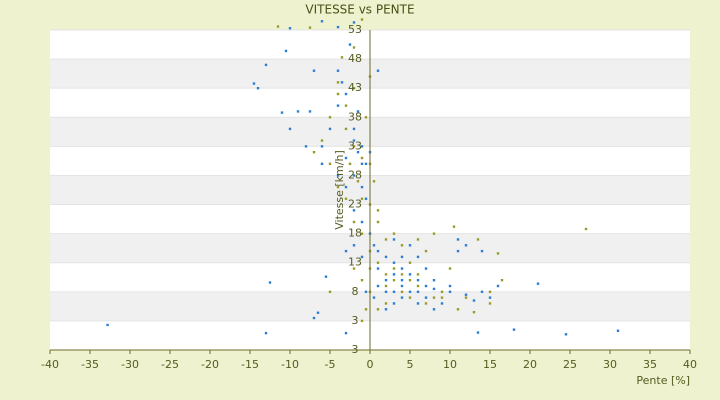  Describe the element at coordinates (570, 364) in the screenshot. I see `x-tick-label: 25` at that location.